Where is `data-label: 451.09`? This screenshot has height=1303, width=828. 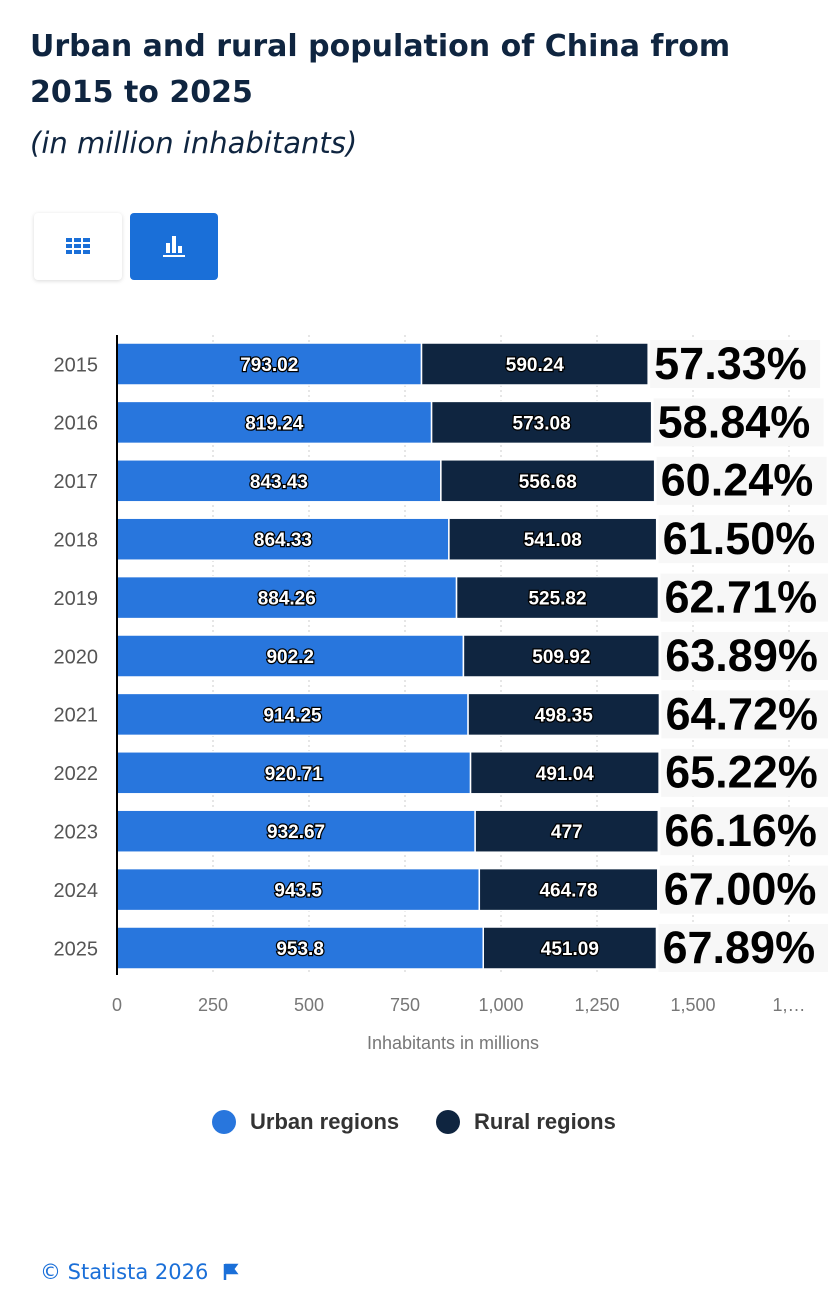
data-label: 451.09 is located at coordinates (570, 949).